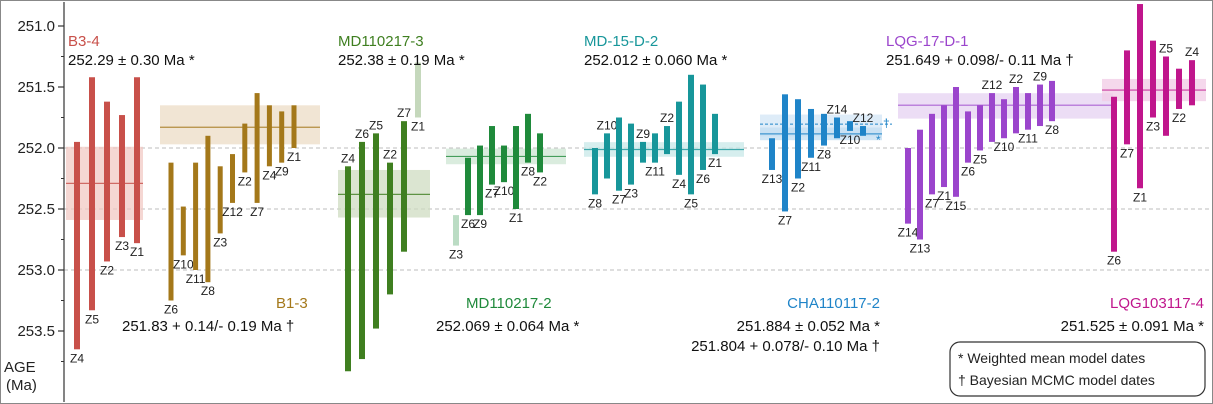 This screenshot has height=404, width=1213. What do you see at coordinates (621, 41) in the screenshot?
I see `sample-name: MD-15-D-2` at bounding box center [621, 41].